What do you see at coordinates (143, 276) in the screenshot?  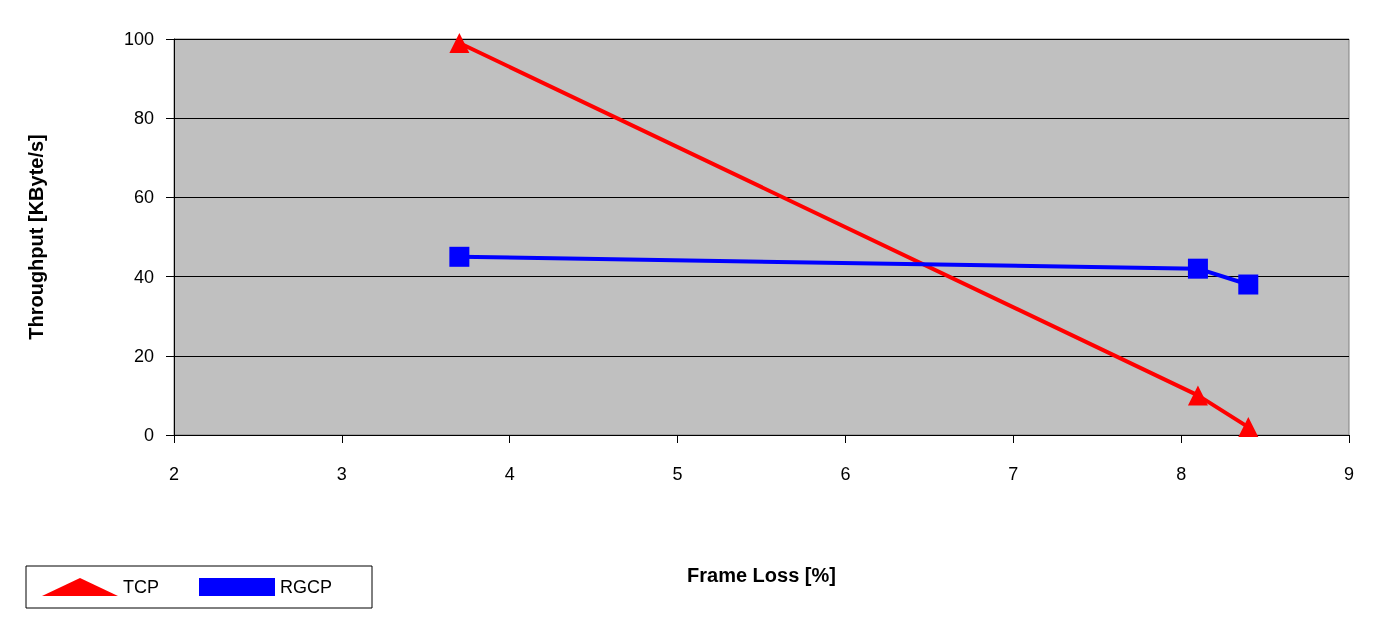 I see `y-tick-label: 40` at bounding box center [143, 276].